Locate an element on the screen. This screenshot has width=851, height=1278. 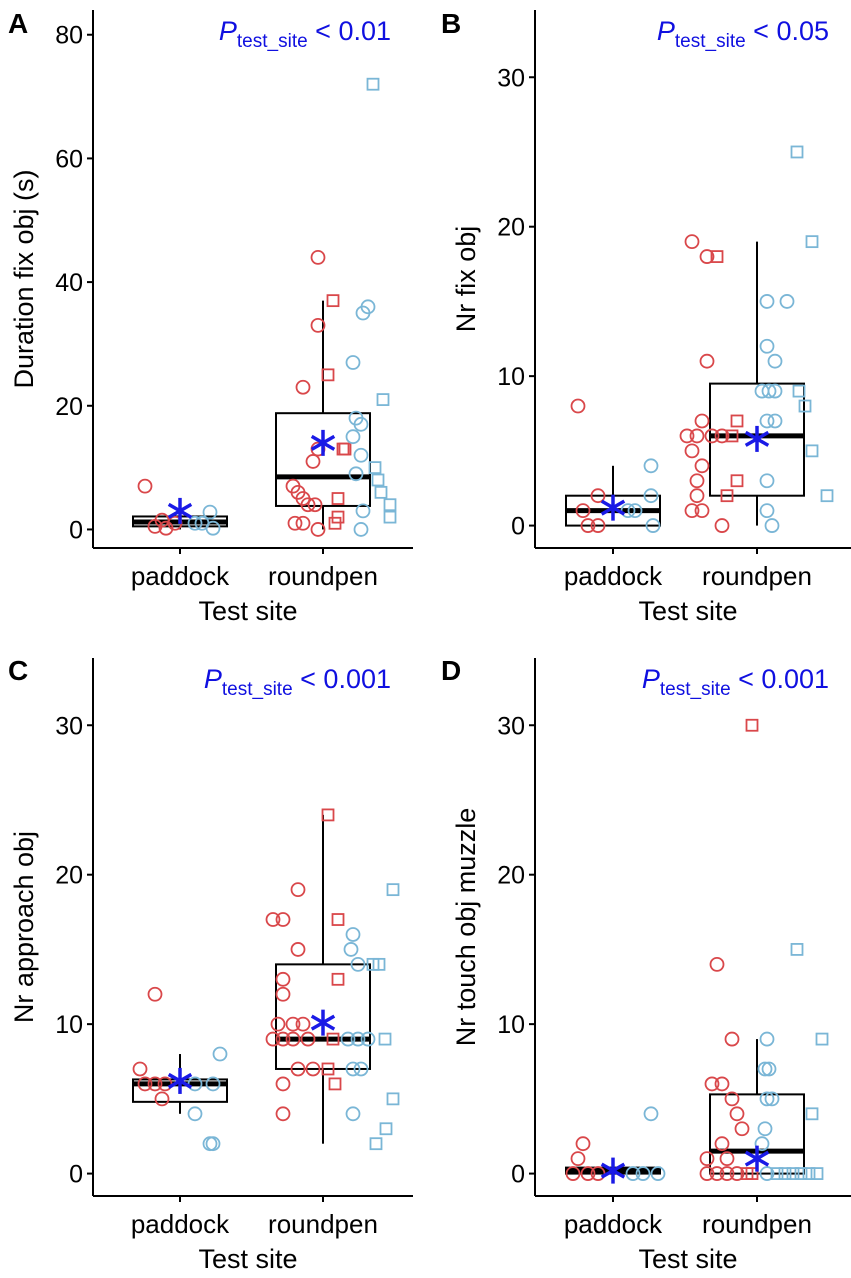
x-tick-label: paddock is located at coordinates (180, 576).